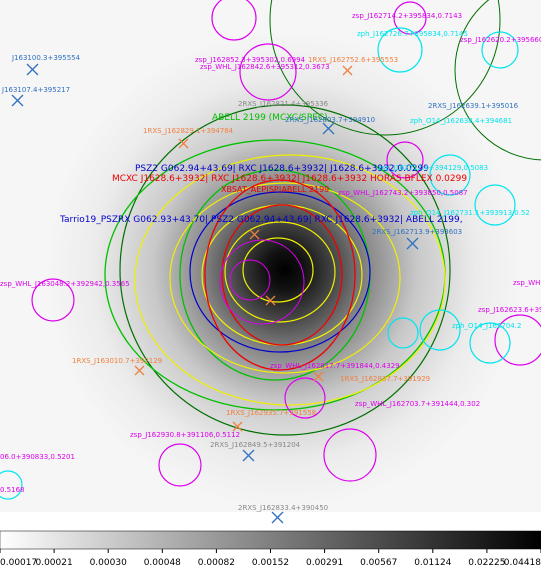  What do you see at coordinates (527, 283) in the screenshot?
I see `label-zsp-right-edge: zsp_WHL` at bounding box center [527, 283].